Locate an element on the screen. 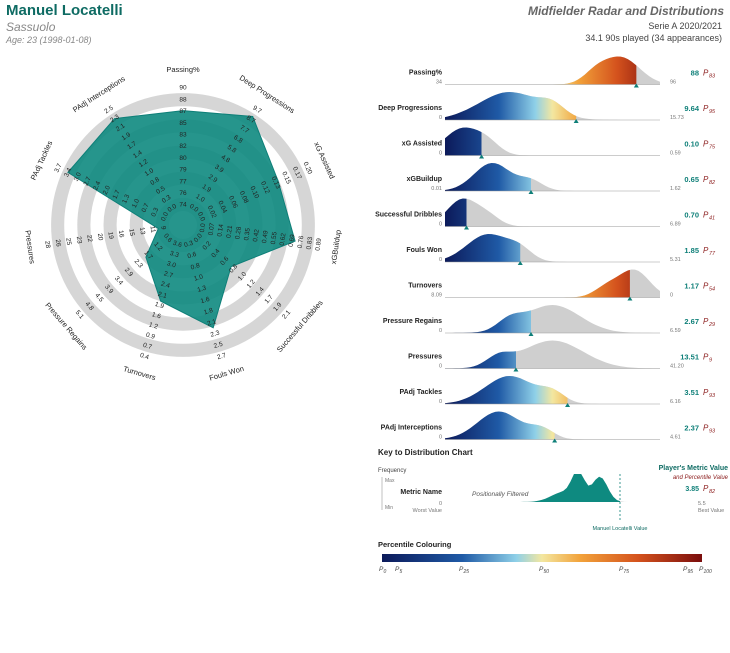 This screenshot has height=653, width=730. distribution-max-label: 96 is located at coordinates (673, 83).